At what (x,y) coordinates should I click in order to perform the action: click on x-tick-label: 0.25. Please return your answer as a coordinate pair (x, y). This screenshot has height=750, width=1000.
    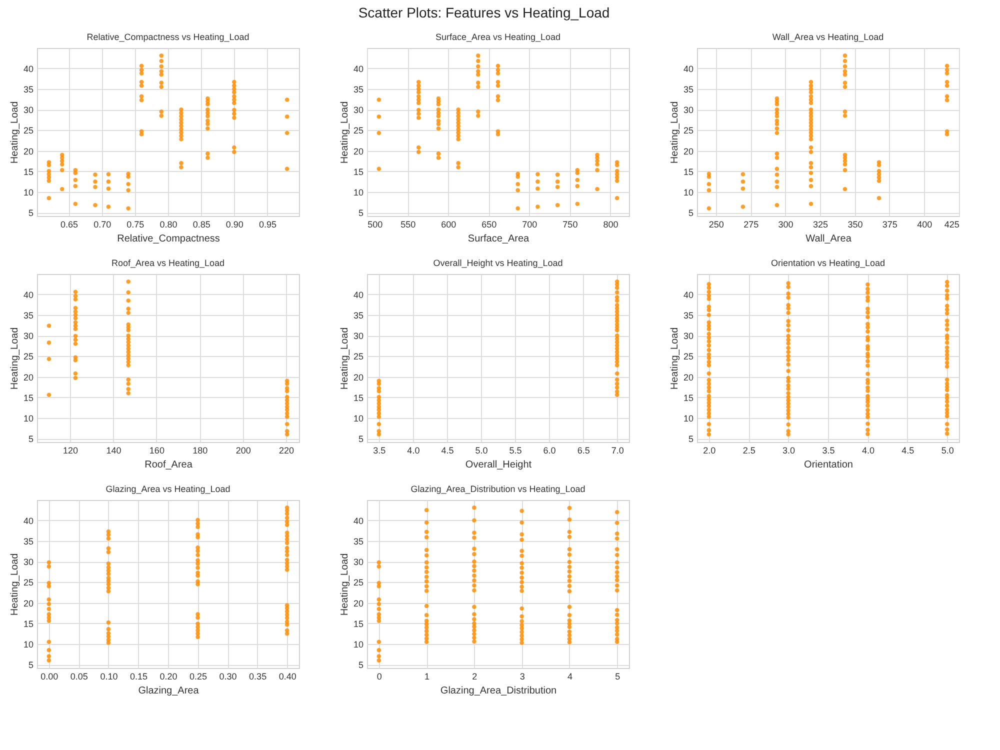
    Looking at the image, I should click on (199, 677).